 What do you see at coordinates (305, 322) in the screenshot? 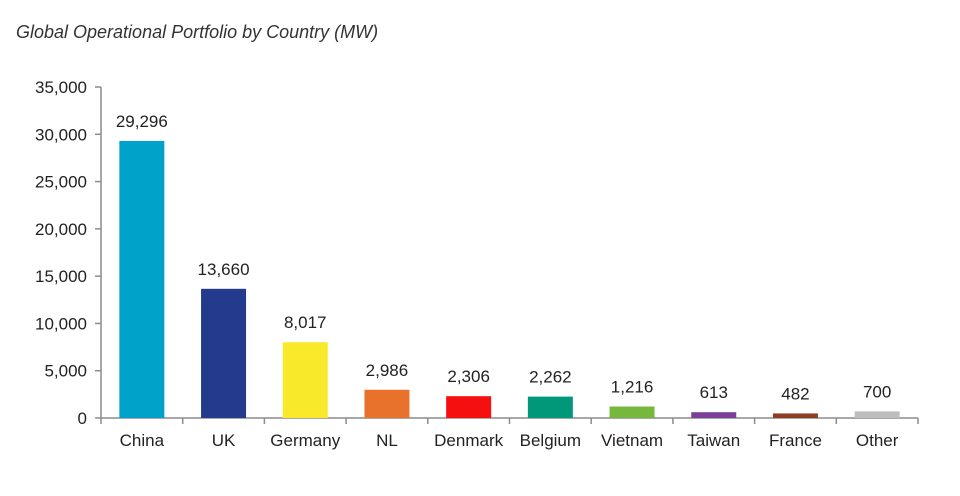
I see `data-label: 8,017` at bounding box center [305, 322].